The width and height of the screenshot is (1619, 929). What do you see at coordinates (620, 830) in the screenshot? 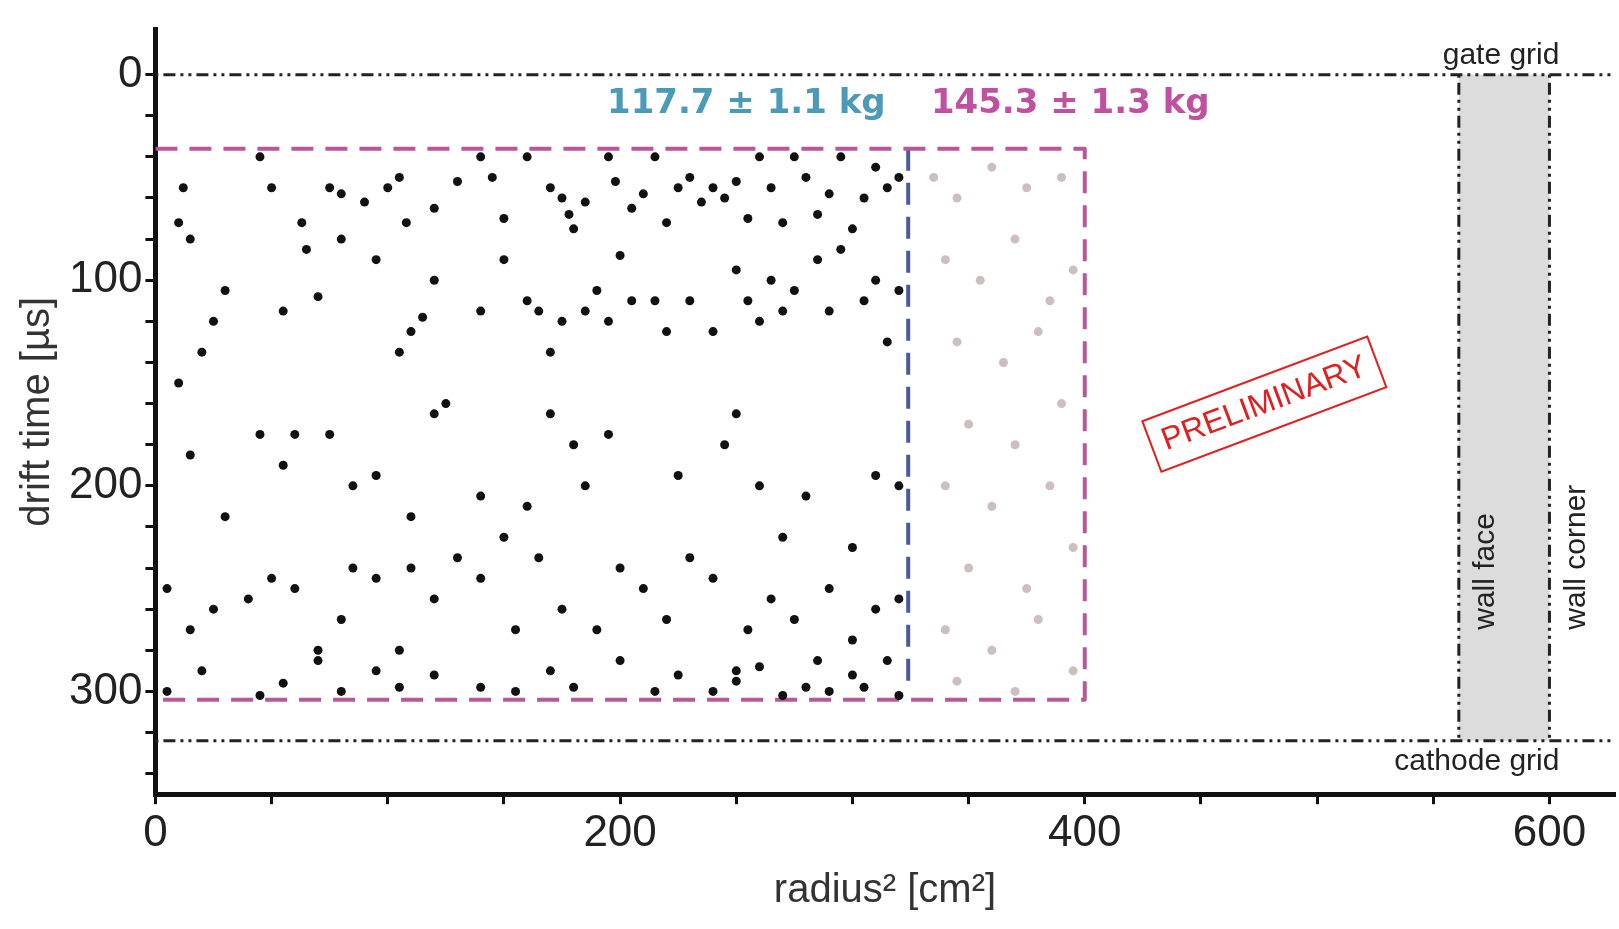
I see `x-tick-label: 200` at bounding box center [620, 830].